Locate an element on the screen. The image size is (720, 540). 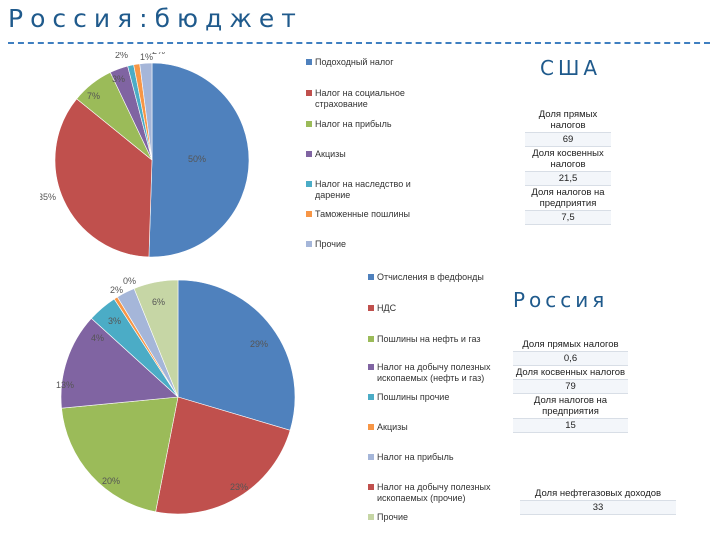
pie-data-label: 7% is located at coordinates (93, 96).